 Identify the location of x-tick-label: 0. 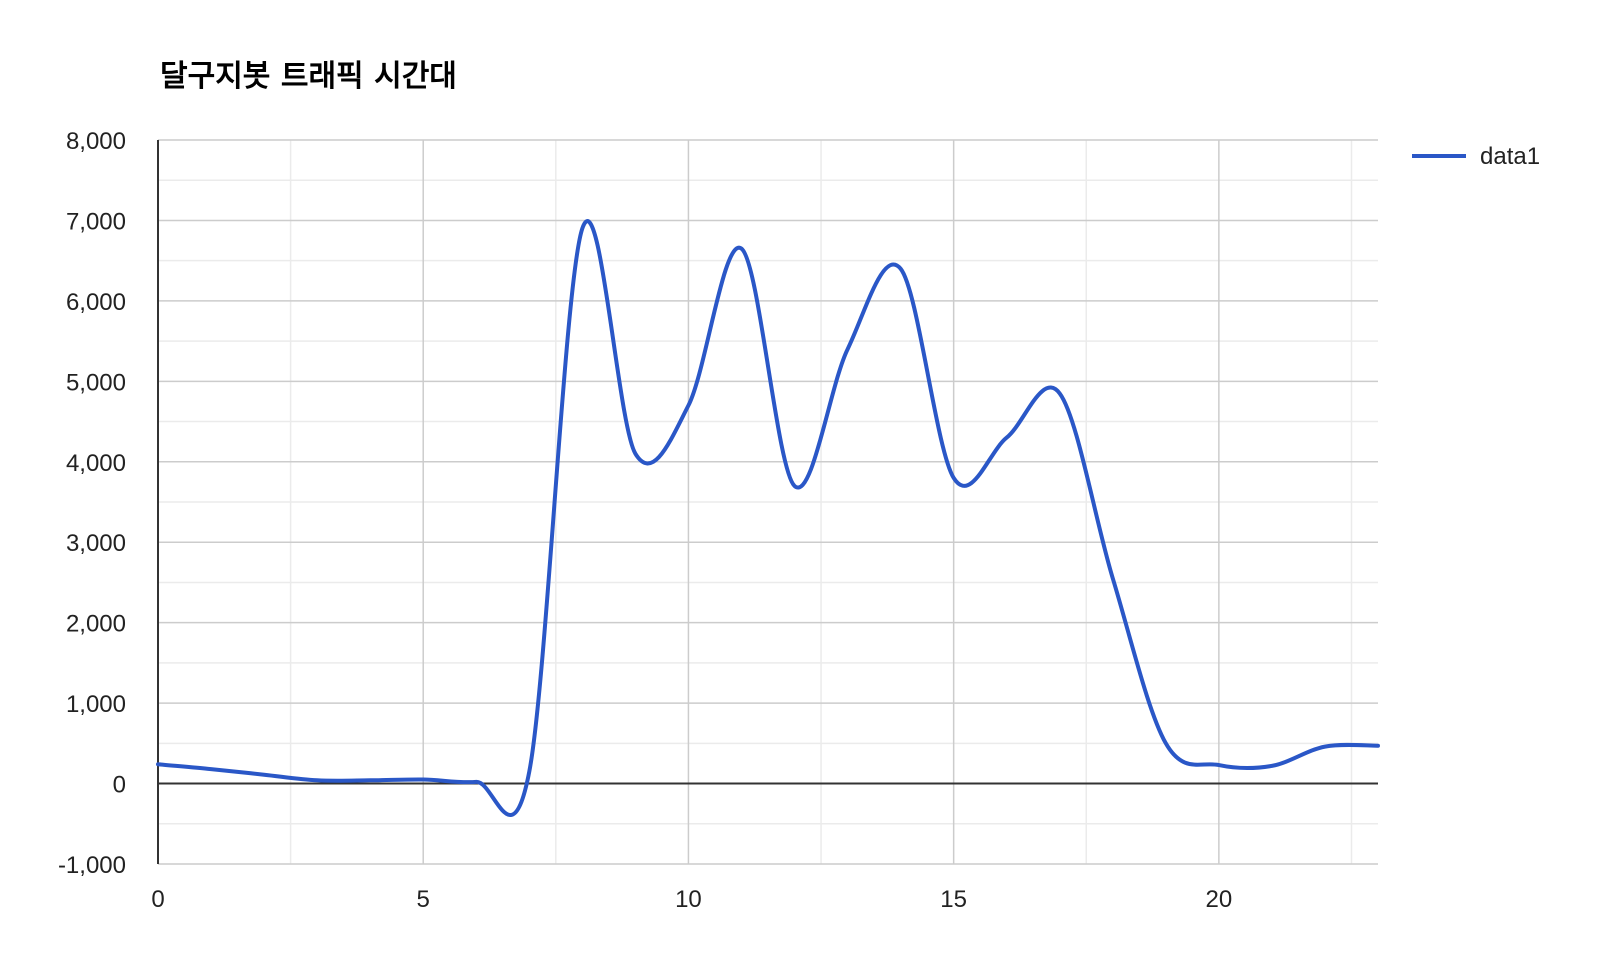
(157, 899).